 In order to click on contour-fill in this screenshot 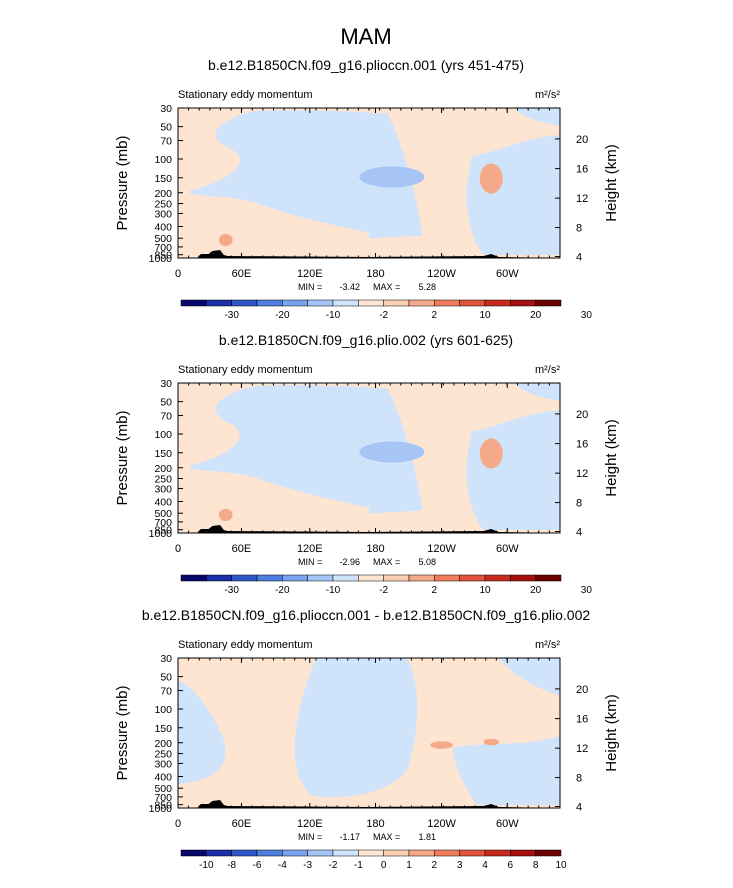, I will do `click(369, 183)`.